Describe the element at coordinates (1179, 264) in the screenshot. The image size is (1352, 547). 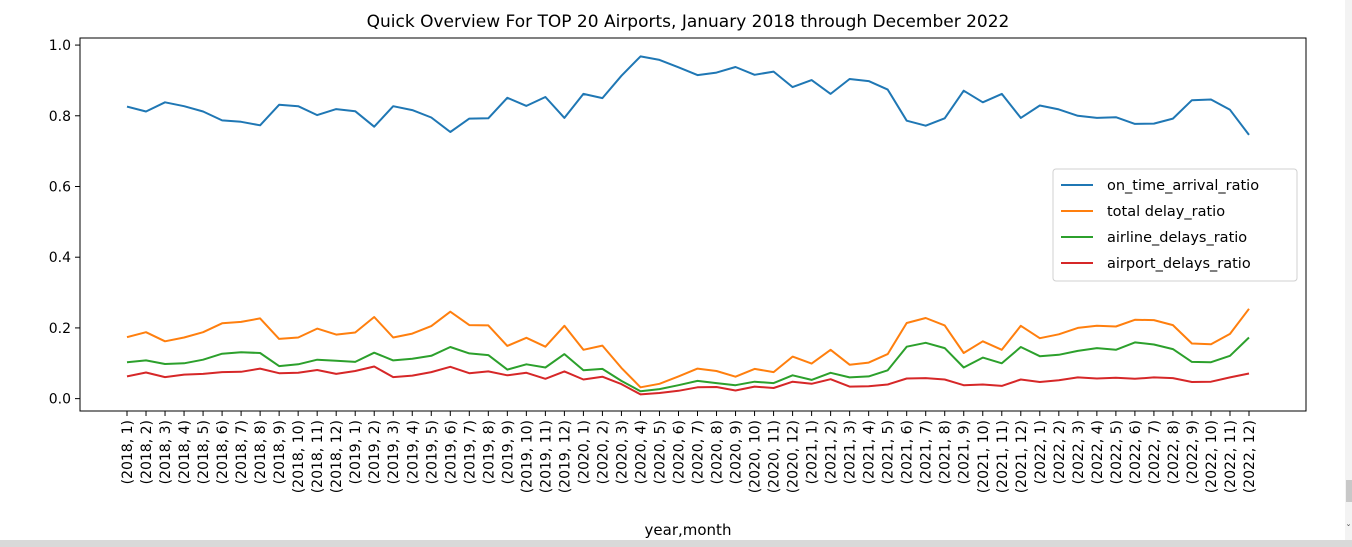
I see `legend-label: airport_delays_ratio` at that location.